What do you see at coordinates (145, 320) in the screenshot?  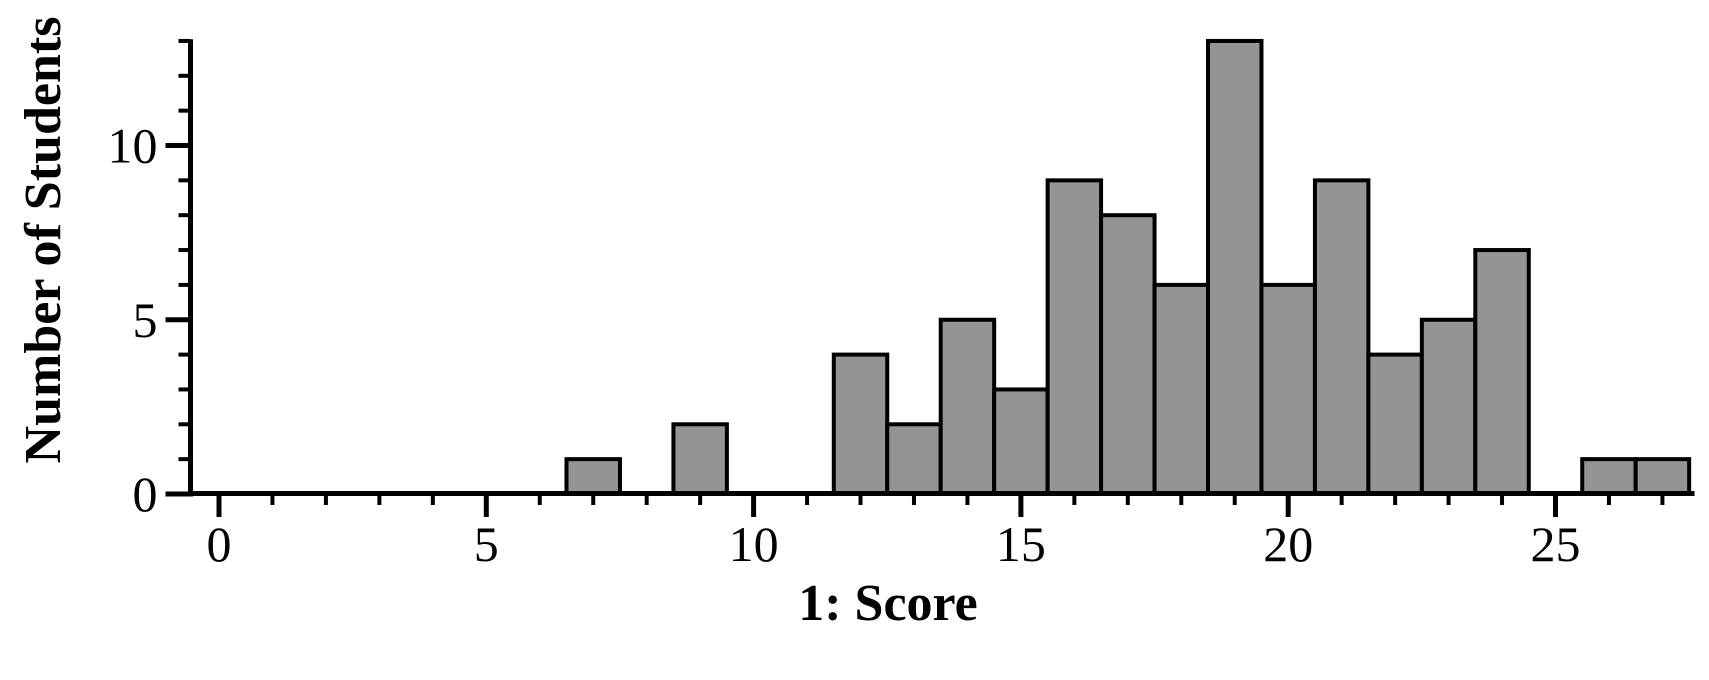 I see `y-tick-label: 5` at bounding box center [145, 320].